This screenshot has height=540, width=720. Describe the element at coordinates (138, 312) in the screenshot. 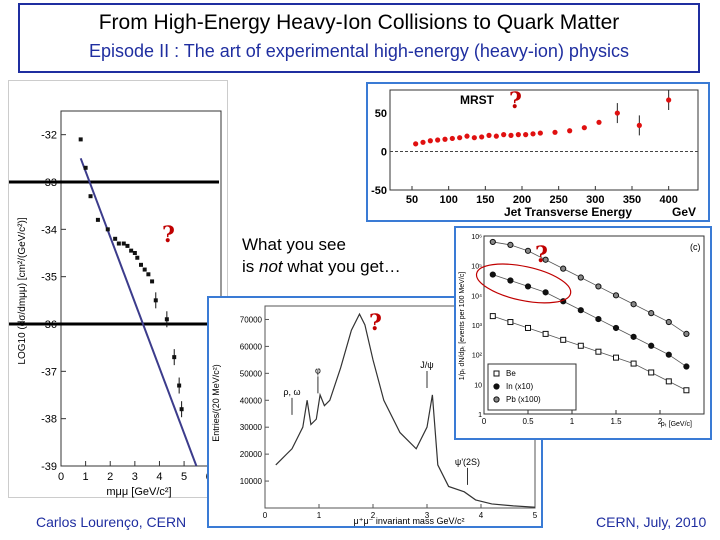

I see `fit-line` at that location.